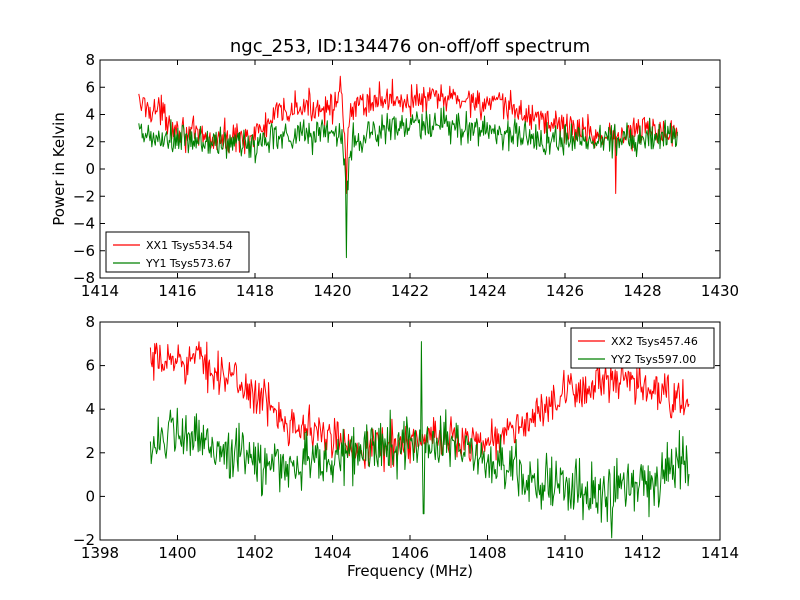 The height and width of the screenshot is (600, 800). What do you see at coordinates (84, 278) in the screenshot?
I see `top-y-tick-label: −8` at bounding box center [84, 278].